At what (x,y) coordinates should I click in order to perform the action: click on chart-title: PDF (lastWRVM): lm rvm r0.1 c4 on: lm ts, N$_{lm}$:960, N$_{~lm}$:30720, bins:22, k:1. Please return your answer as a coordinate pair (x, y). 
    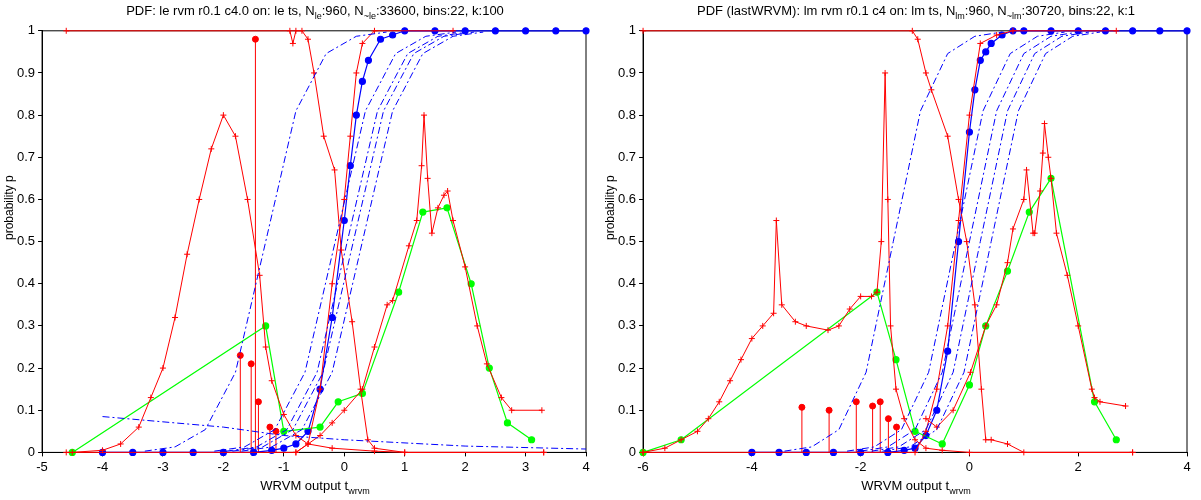
    Looking at the image, I should click on (916, 12).